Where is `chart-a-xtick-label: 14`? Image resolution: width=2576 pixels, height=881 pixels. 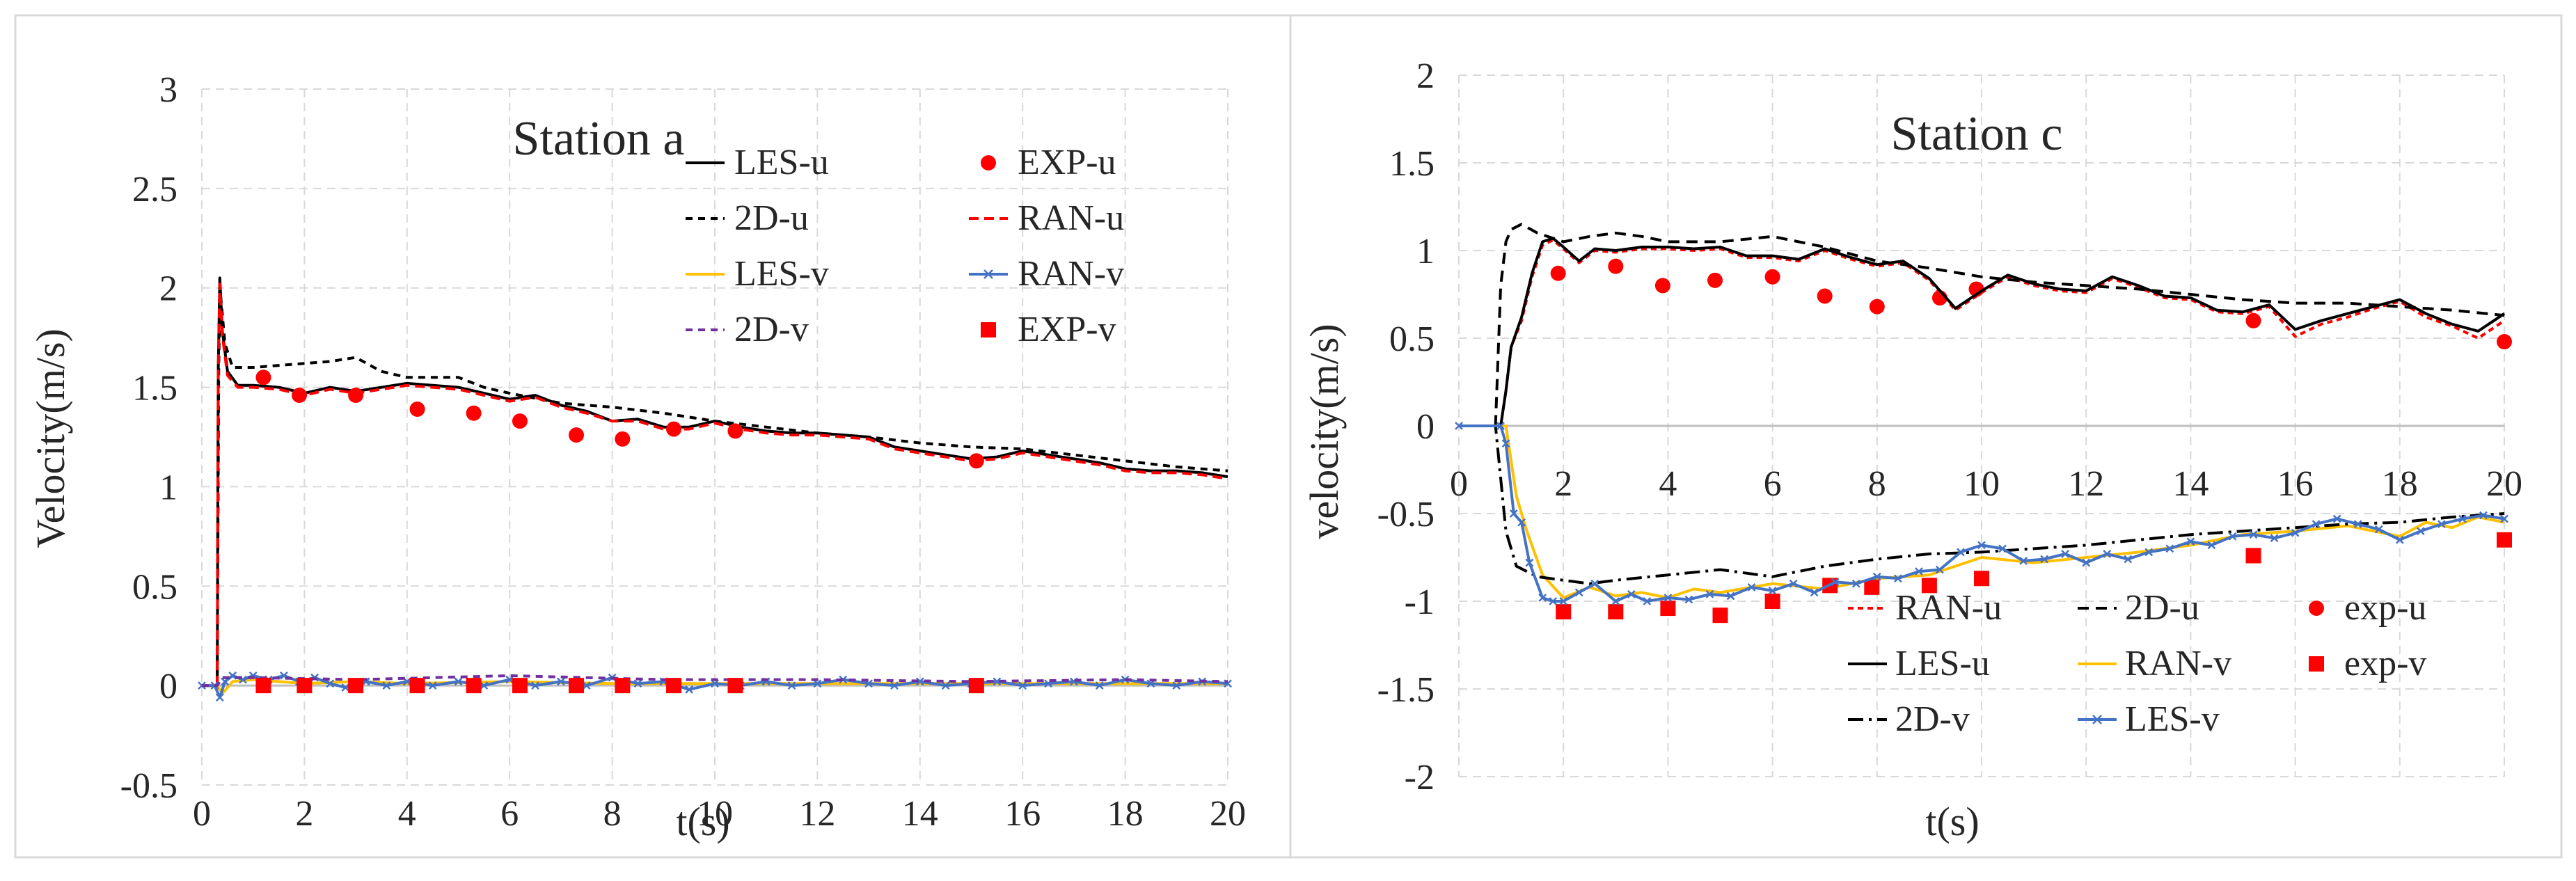
chart-a-xtick-label: 14 is located at coordinates (920, 814).